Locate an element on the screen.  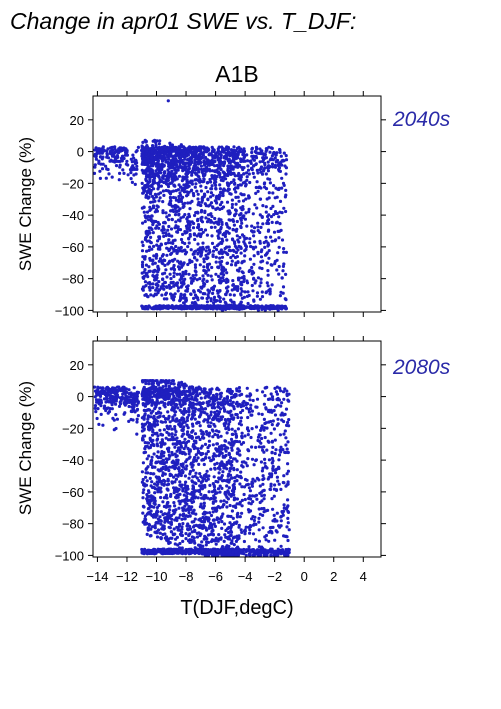
scenario-label: A1B is located at coordinates (236, 74).